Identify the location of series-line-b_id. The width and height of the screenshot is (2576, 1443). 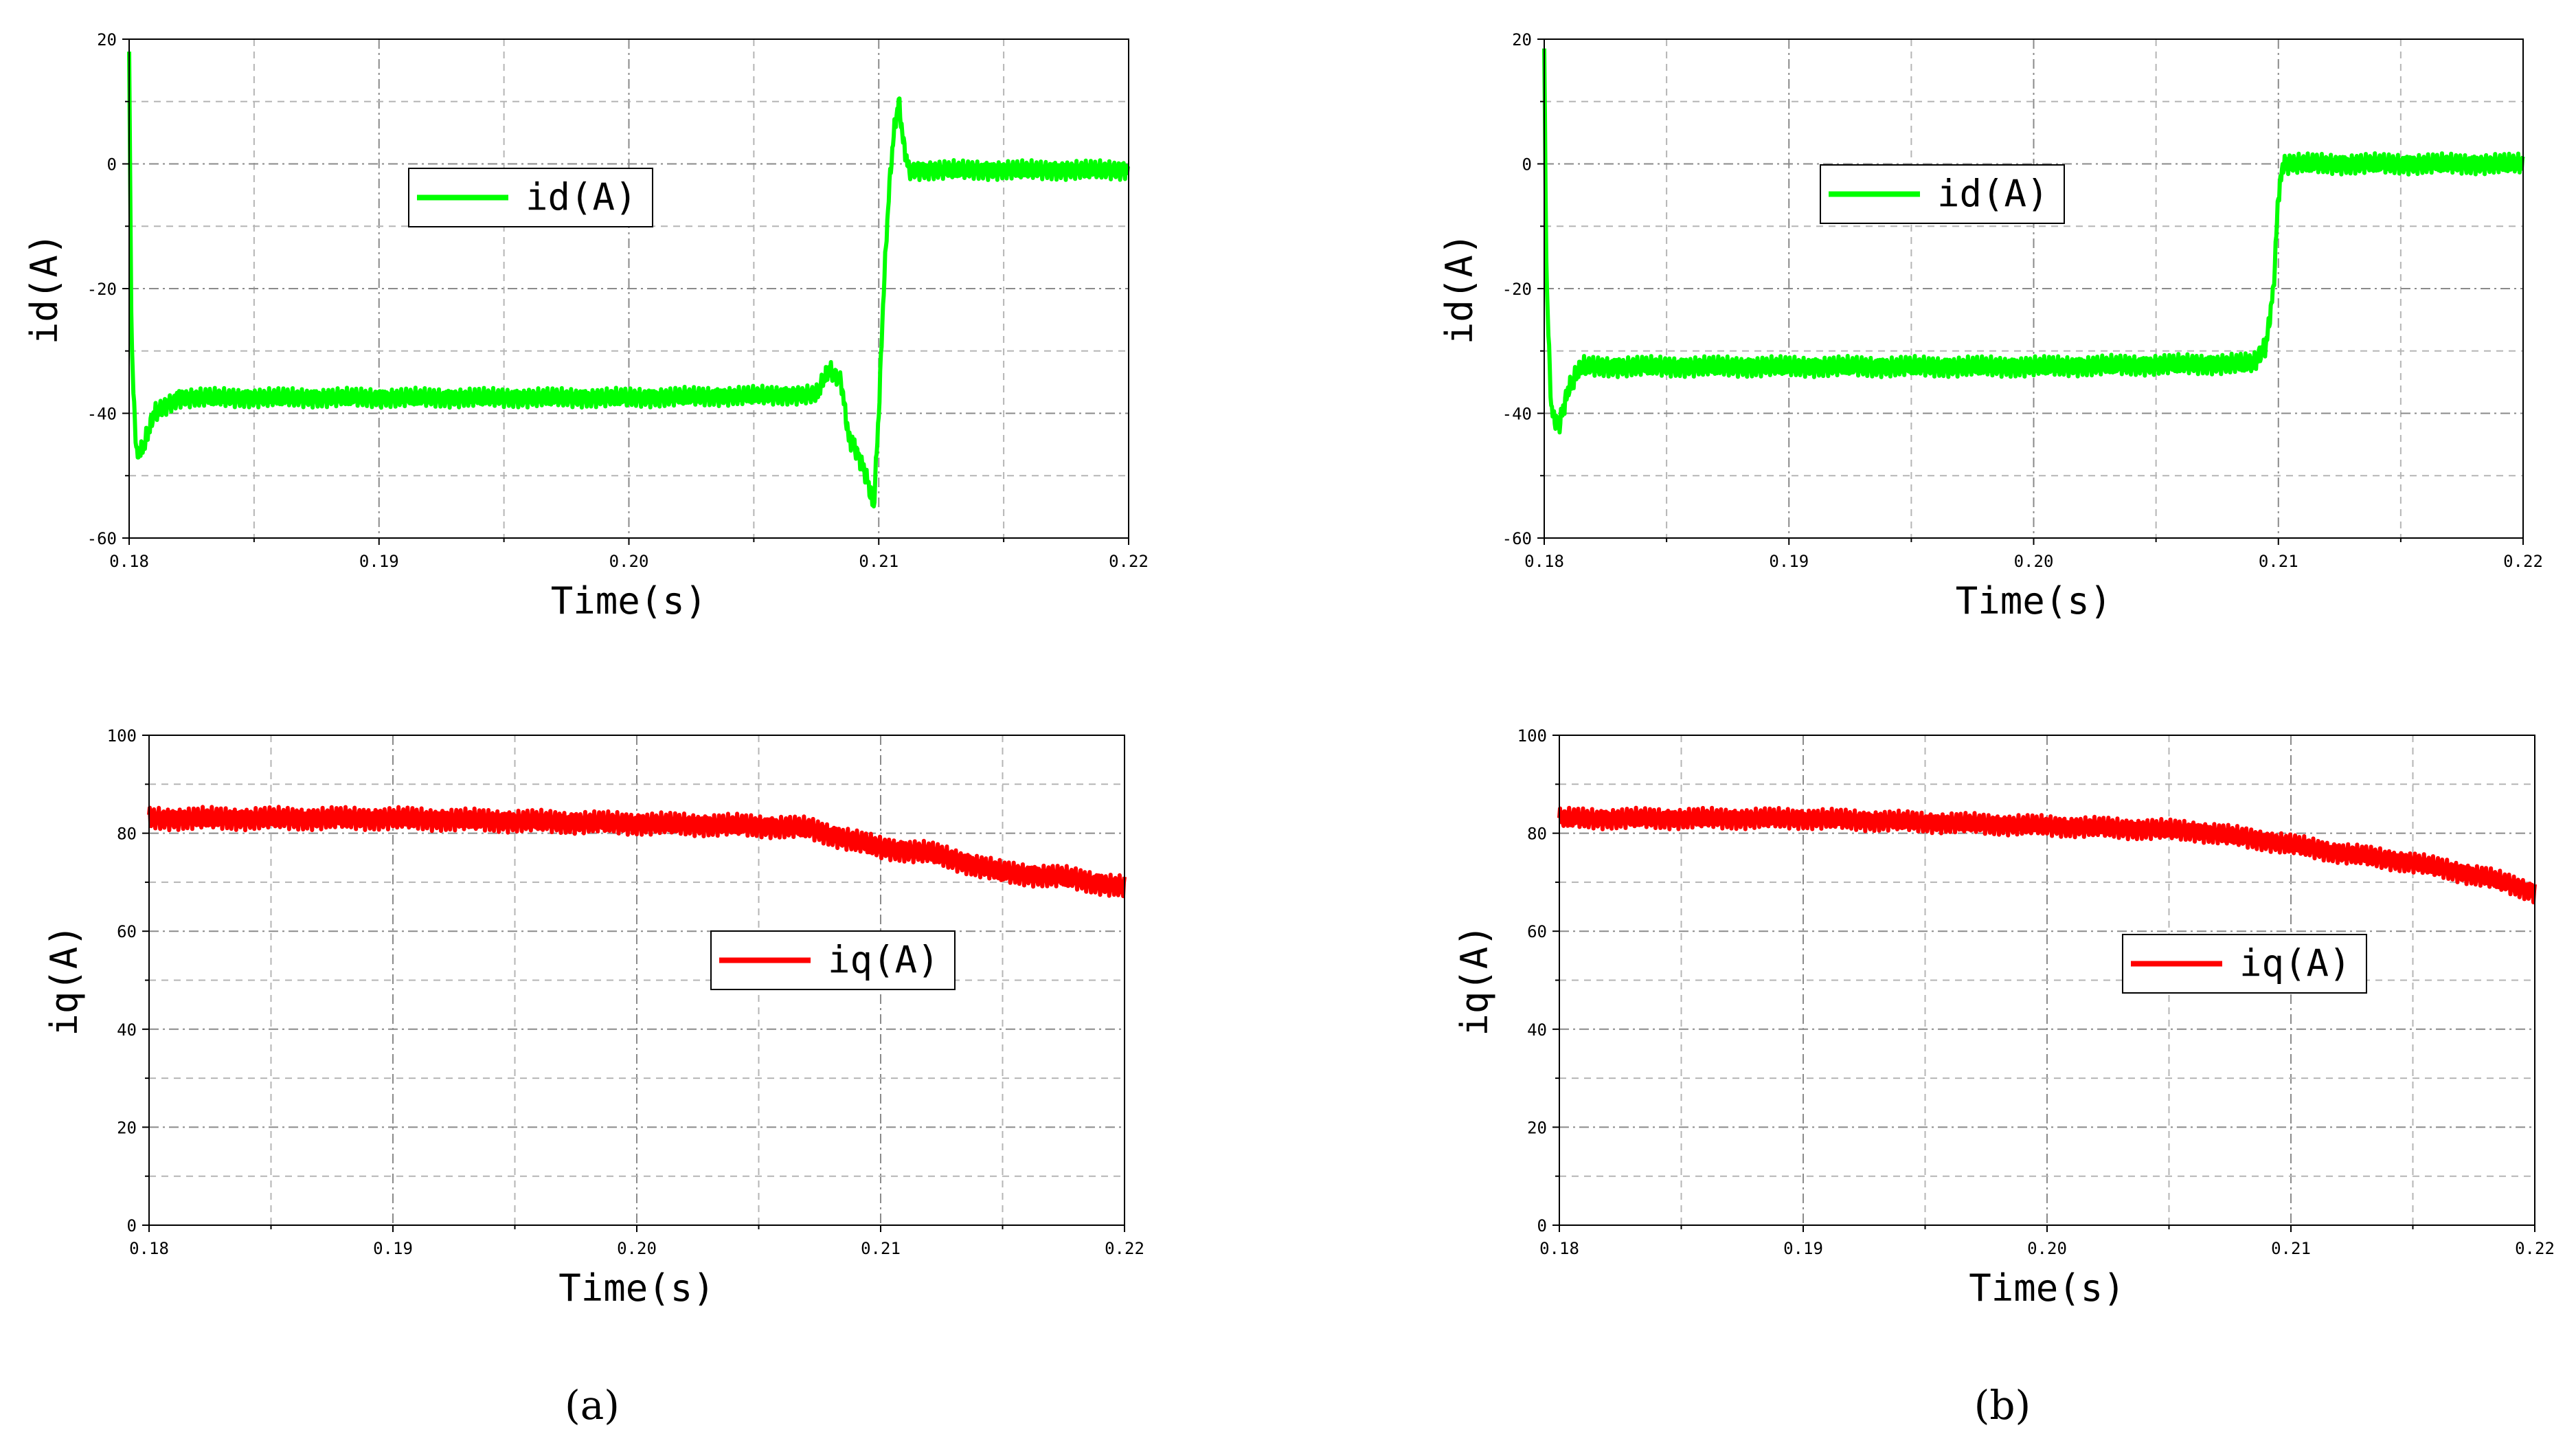
(2033, 242).